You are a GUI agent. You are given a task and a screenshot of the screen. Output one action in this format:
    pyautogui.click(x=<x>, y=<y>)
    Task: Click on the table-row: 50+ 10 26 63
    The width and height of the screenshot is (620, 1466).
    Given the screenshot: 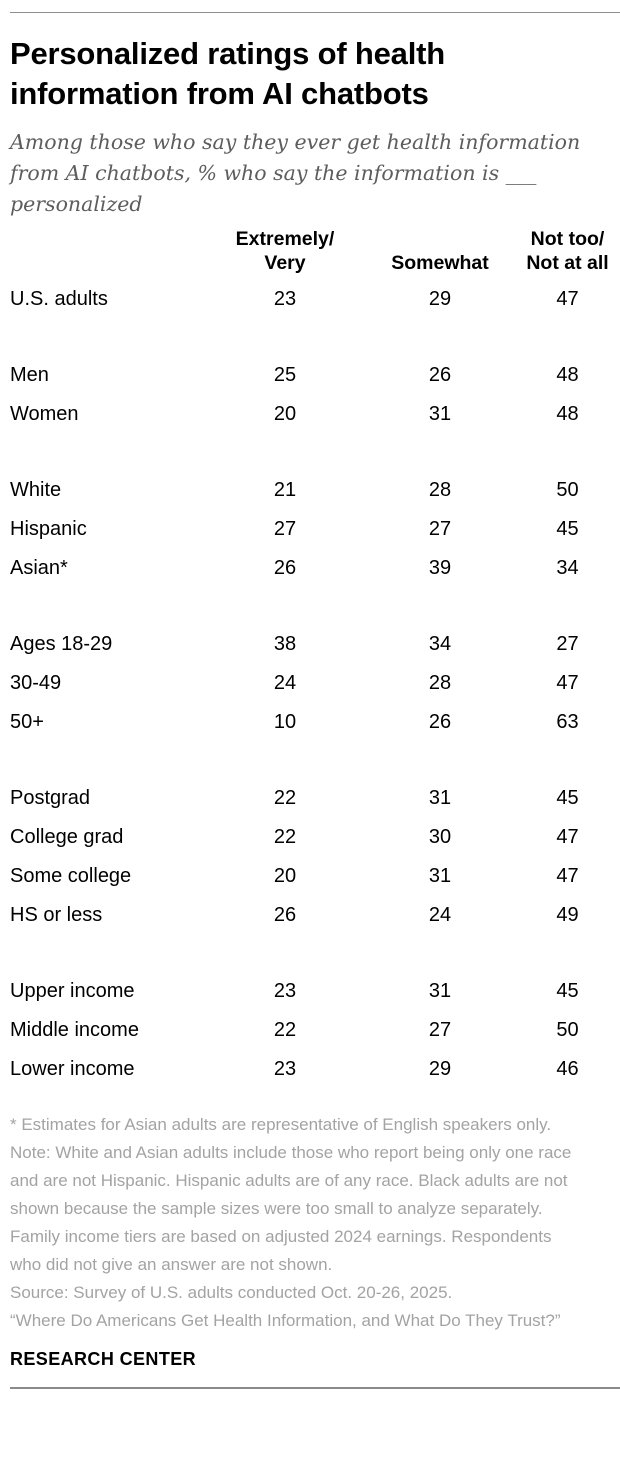 What is the action you would take?
    pyautogui.click(x=315, y=722)
    